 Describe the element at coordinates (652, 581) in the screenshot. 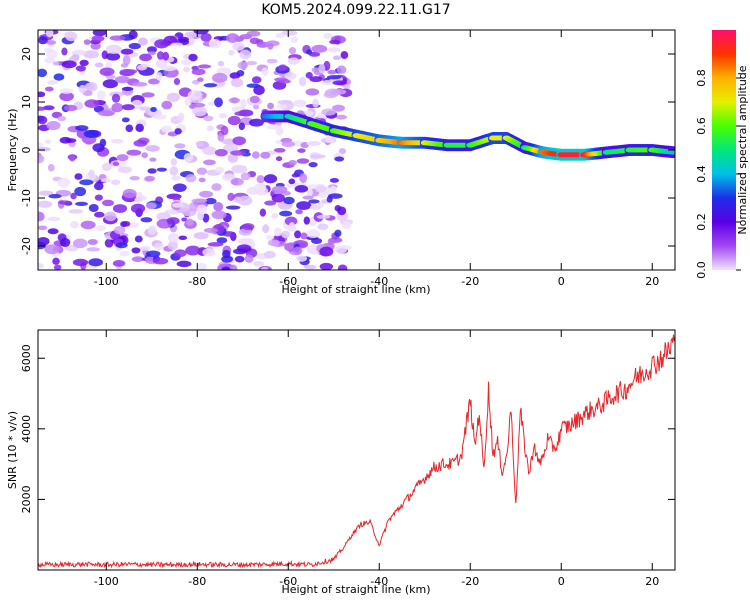

I see `snr-xtick-label: 20` at that location.